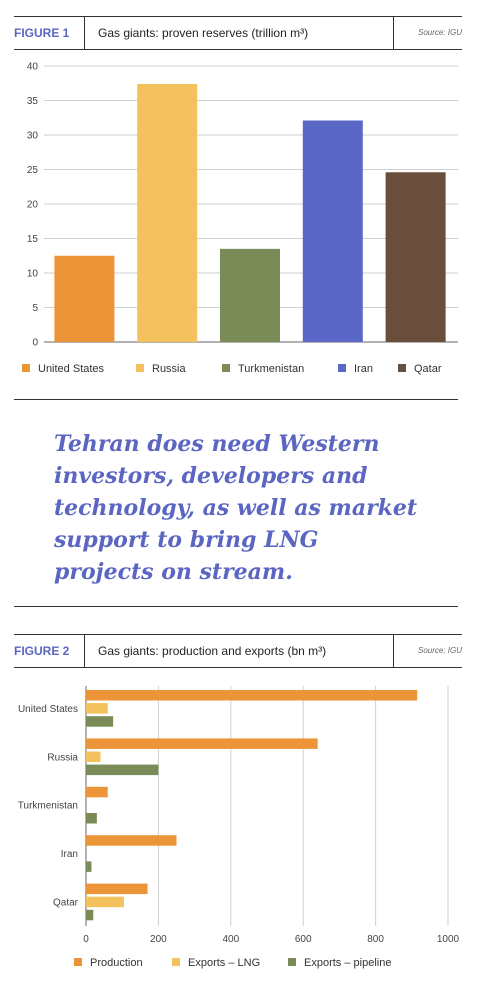 The image size is (482, 992). What do you see at coordinates (117, 889) in the screenshot?
I see `bar-qatar-production` at bounding box center [117, 889].